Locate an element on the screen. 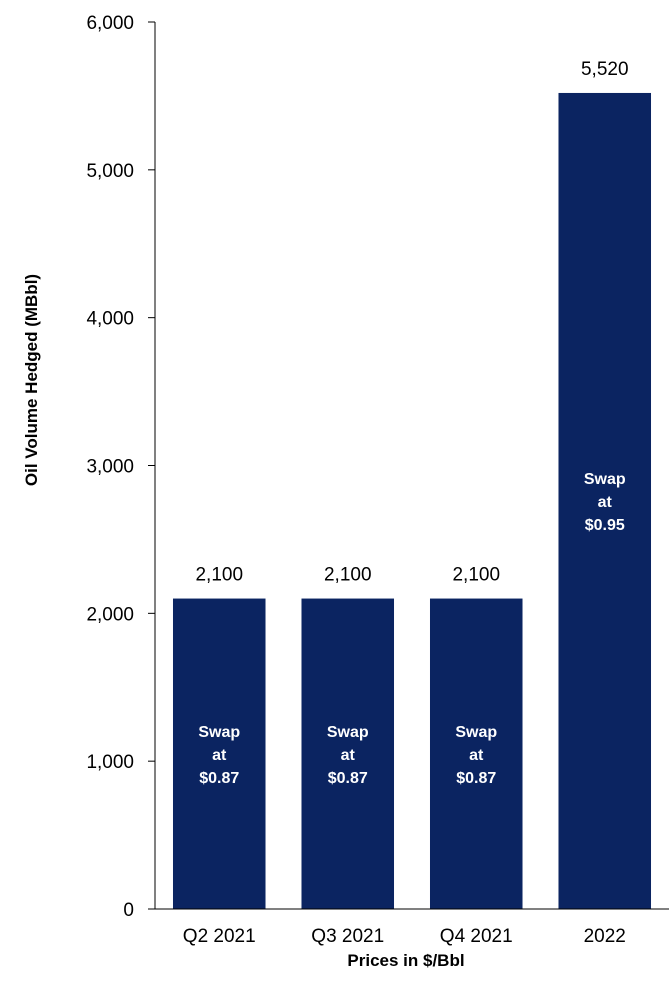 The image size is (671, 981). x-axis: Q2 2021 Q3 2021 Q4 2021 2022 is located at coordinates (412, 927).